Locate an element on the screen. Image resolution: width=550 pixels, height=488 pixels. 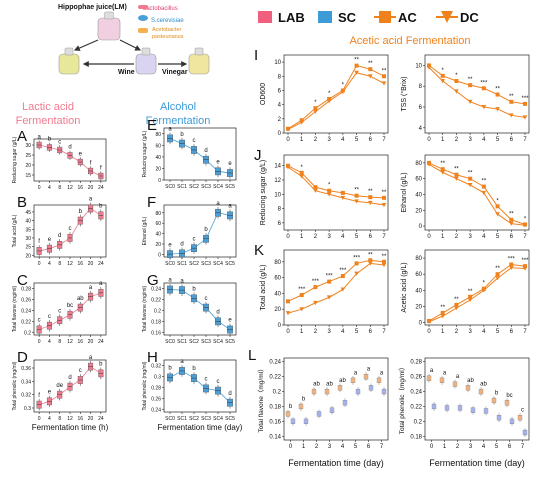
sig-letter: bc is located at coordinates (509, 396).